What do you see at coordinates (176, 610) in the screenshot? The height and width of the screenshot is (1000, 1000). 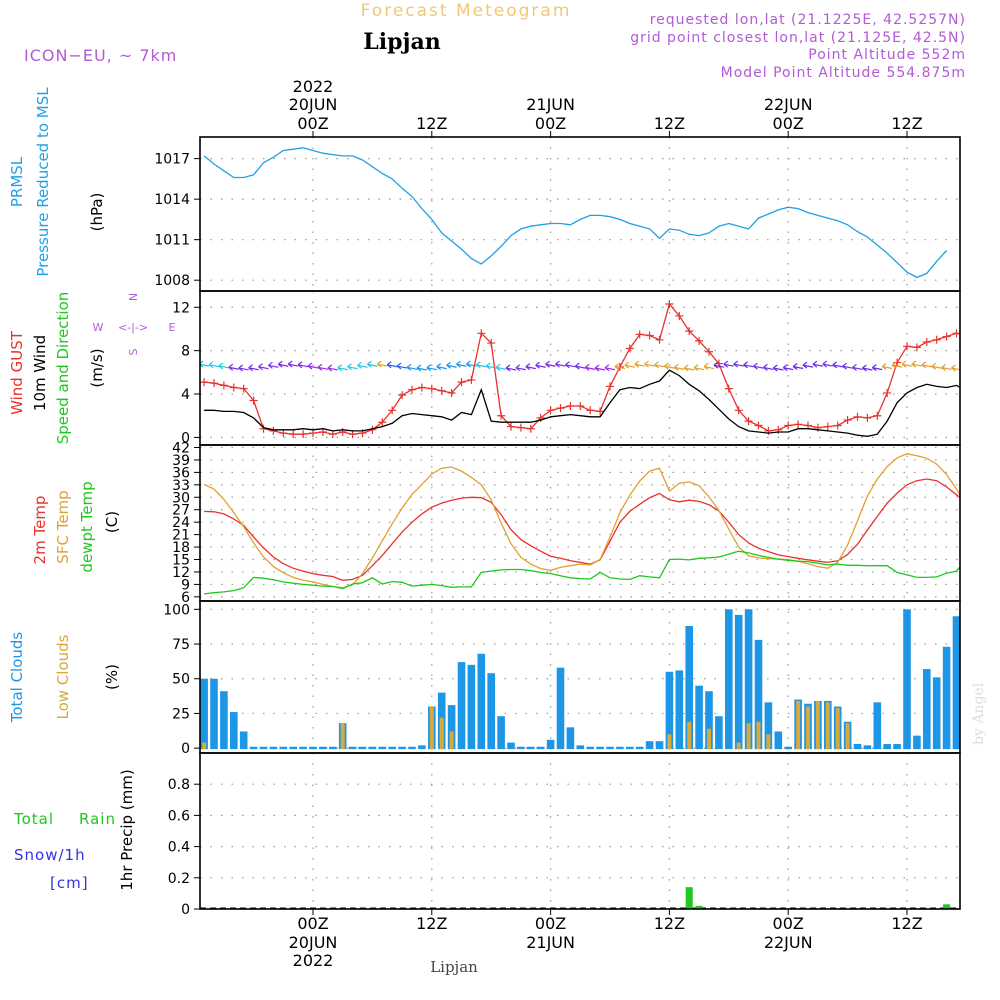 I see `y-tick-label: 100` at bounding box center [176, 610].